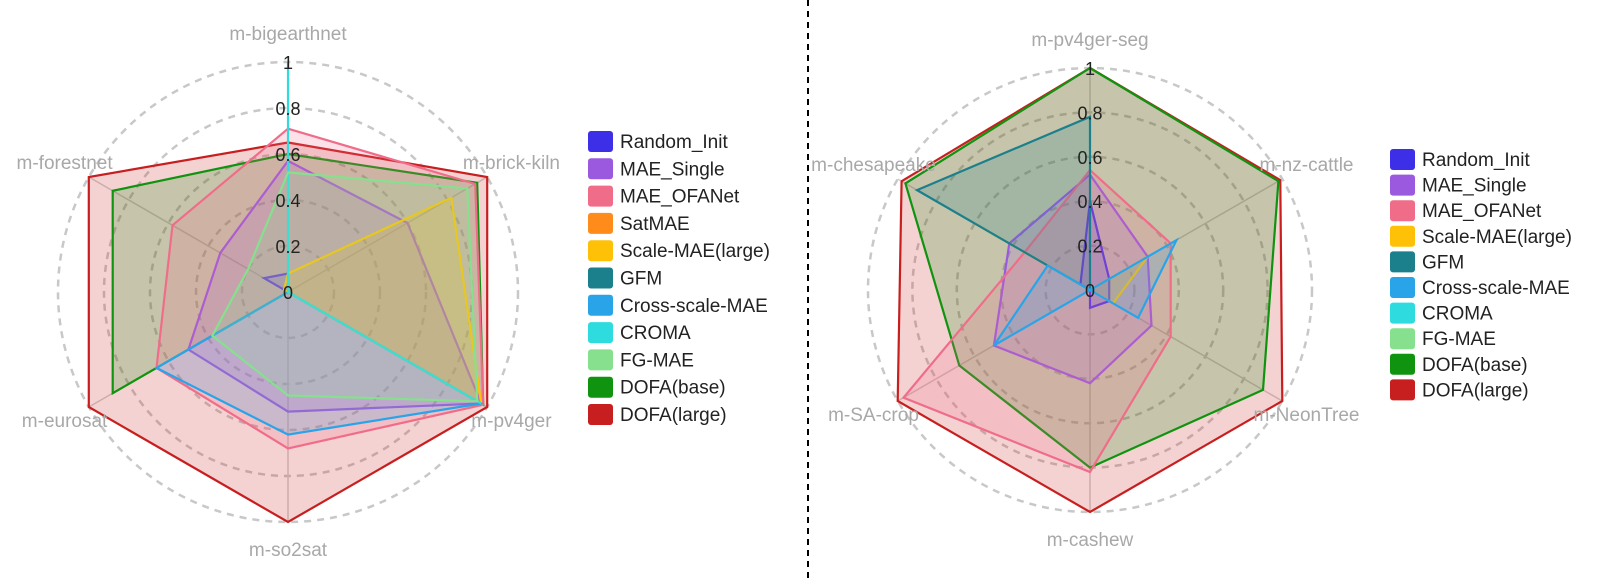 Image resolution: width=1616 pixels, height=582 pixels. Describe the element at coordinates (288, 34) in the screenshot. I see `axis-label-m-bigearthnet: m-bigearthnet` at that location.